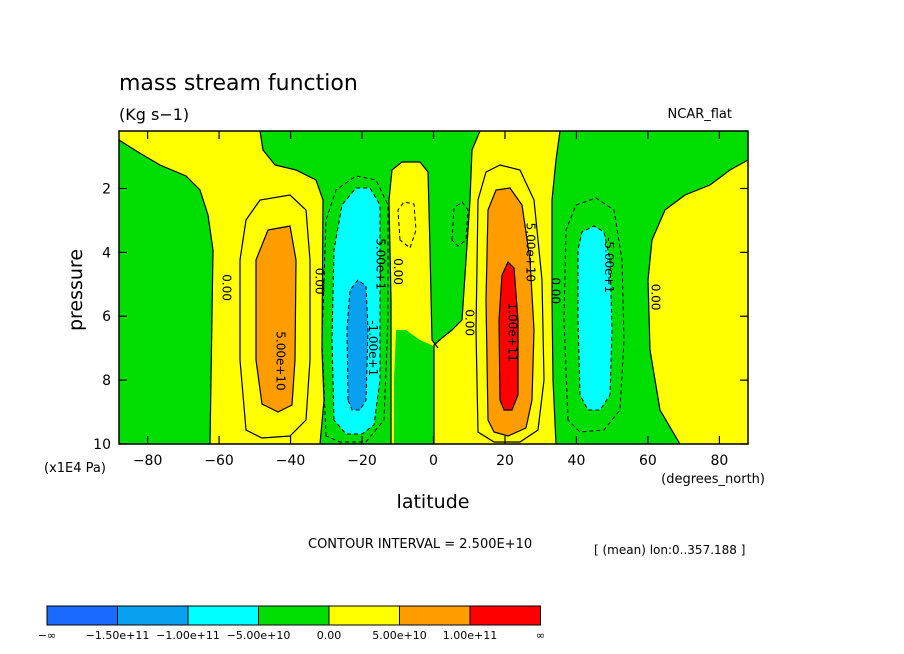 This screenshot has width=904, height=654. Describe the element at coordinates (713, 479) in the screenshot. I see `x-axis-units: (degrees_north)` at that location.